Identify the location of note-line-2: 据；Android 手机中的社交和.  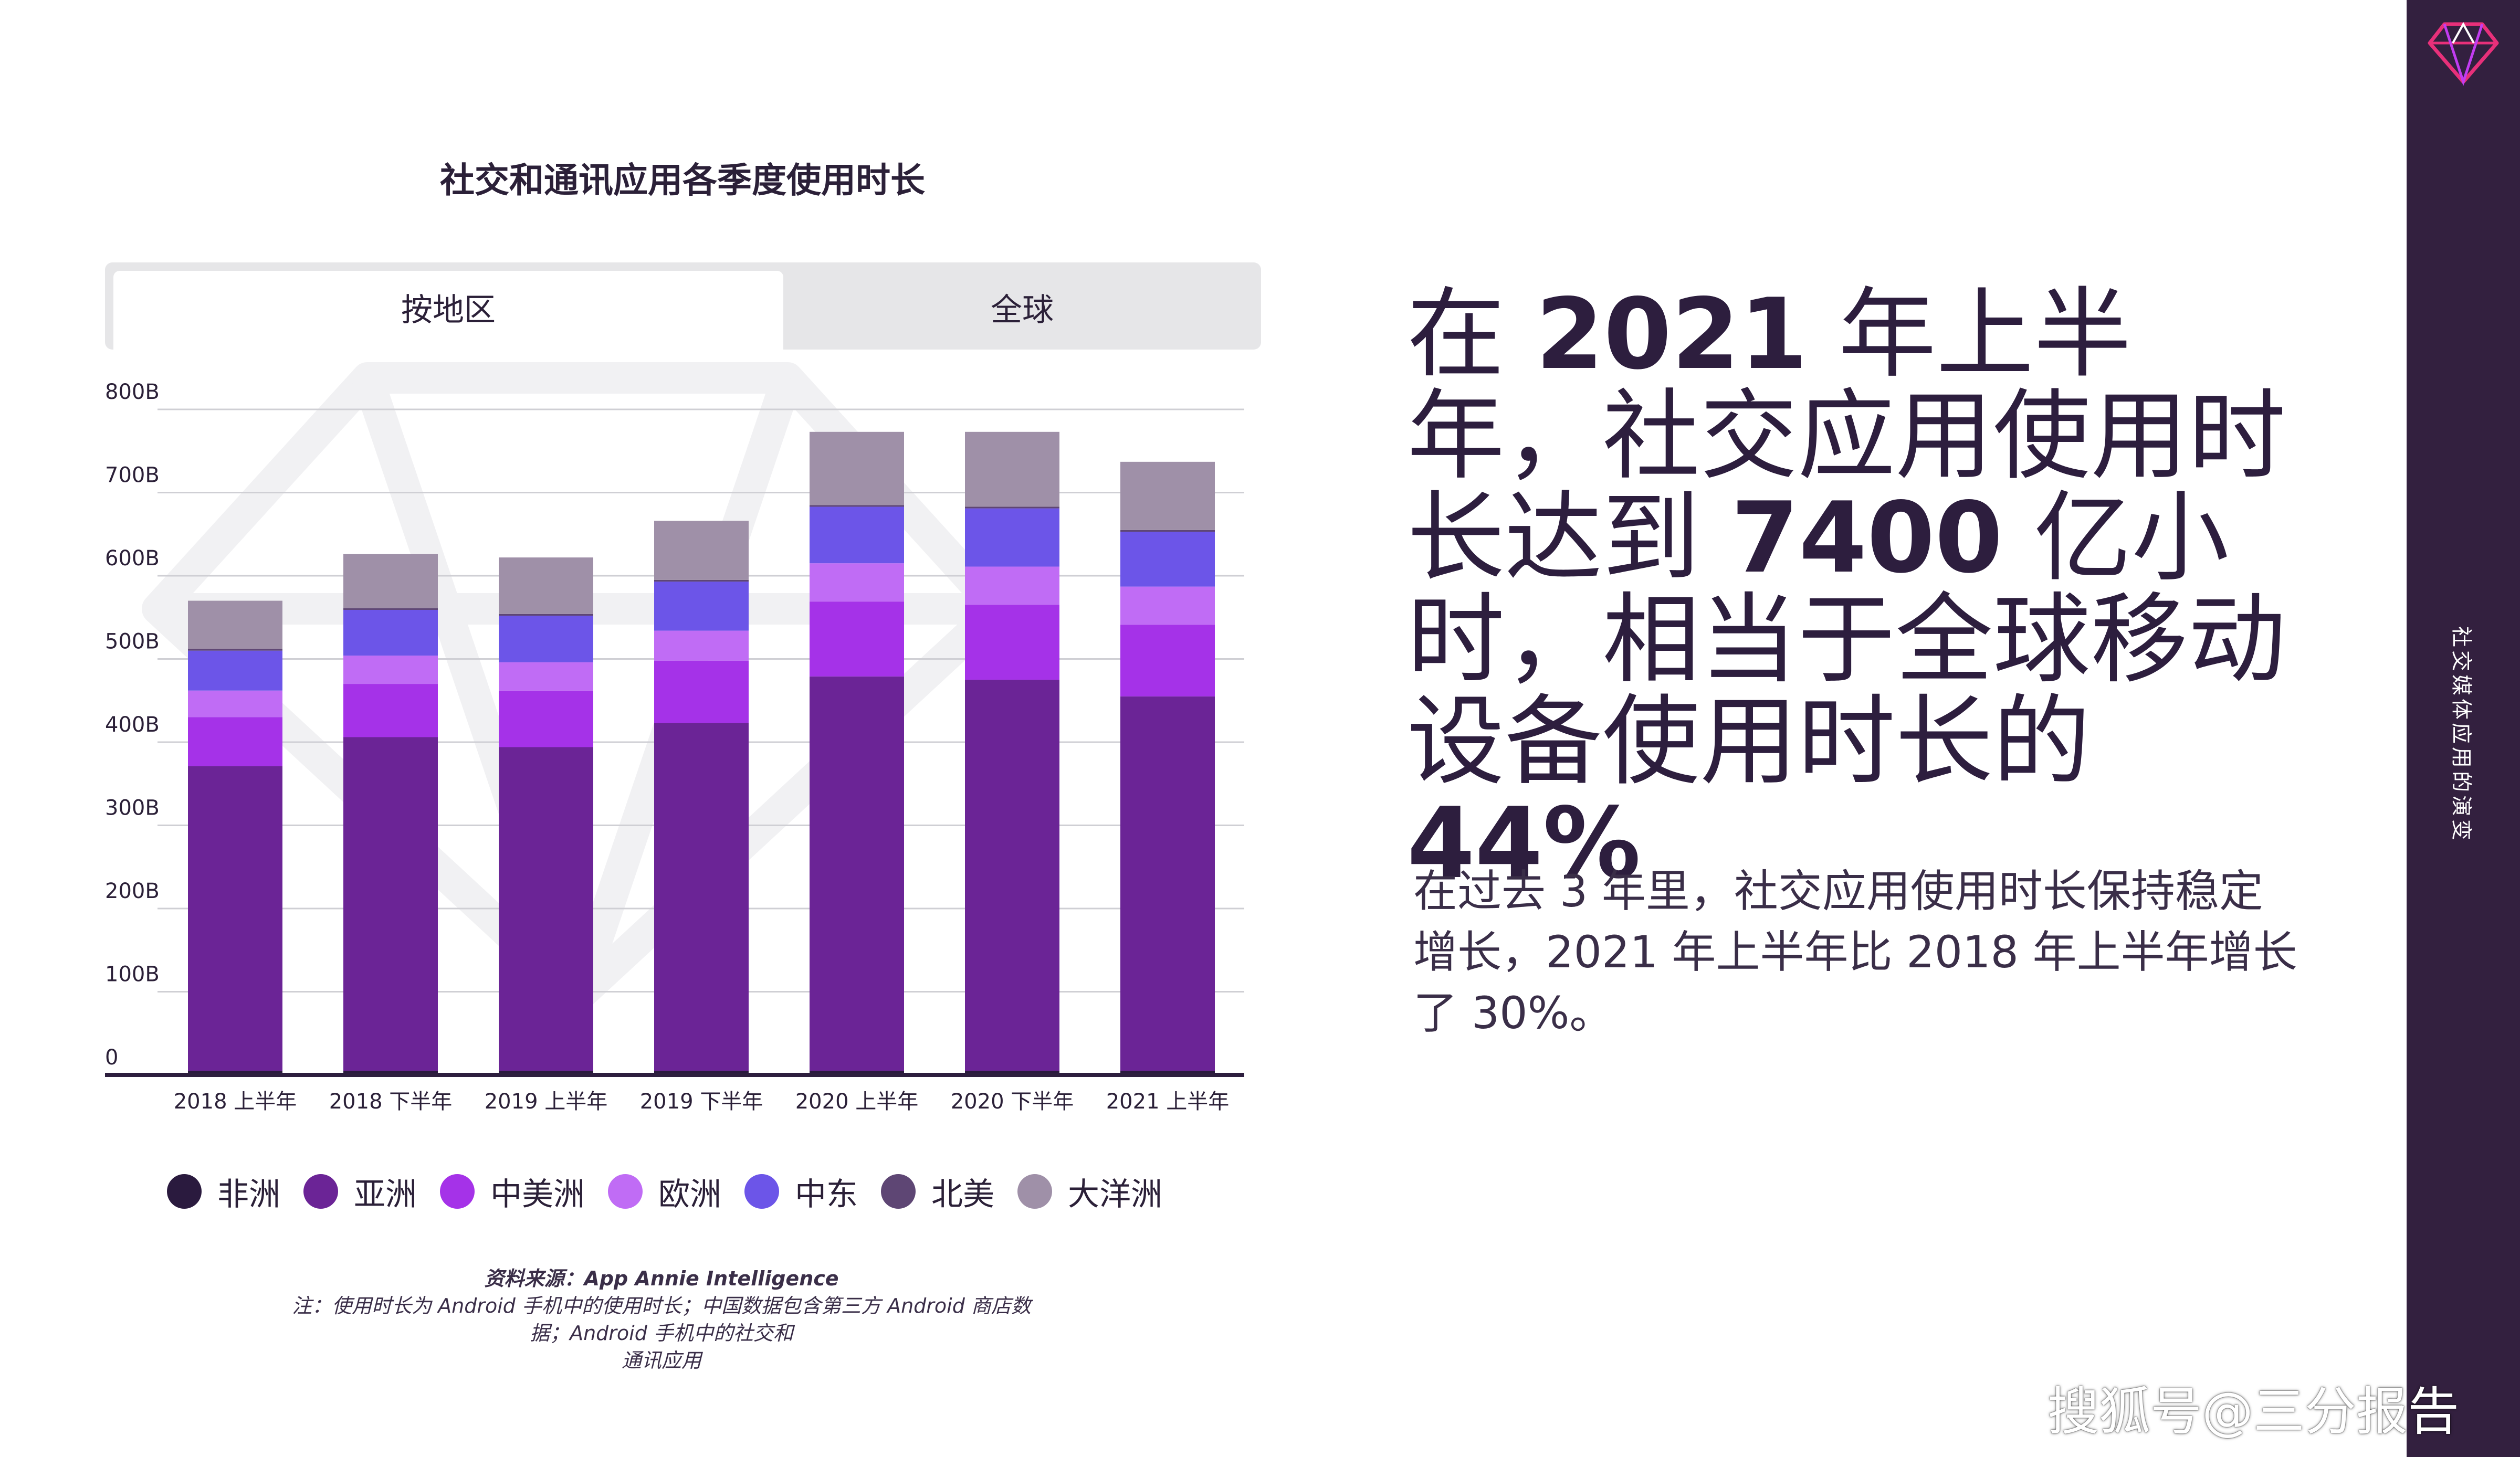
(661, 1333).